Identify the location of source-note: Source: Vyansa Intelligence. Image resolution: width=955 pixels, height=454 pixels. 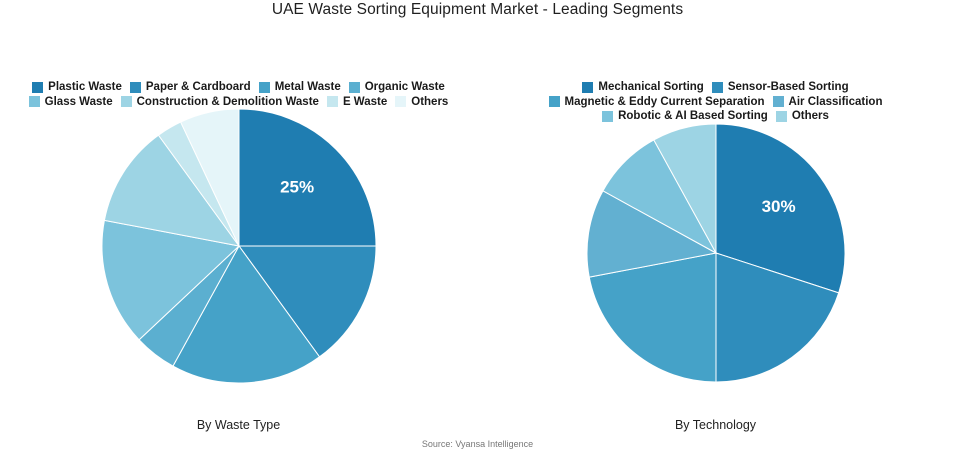
(477, 444).